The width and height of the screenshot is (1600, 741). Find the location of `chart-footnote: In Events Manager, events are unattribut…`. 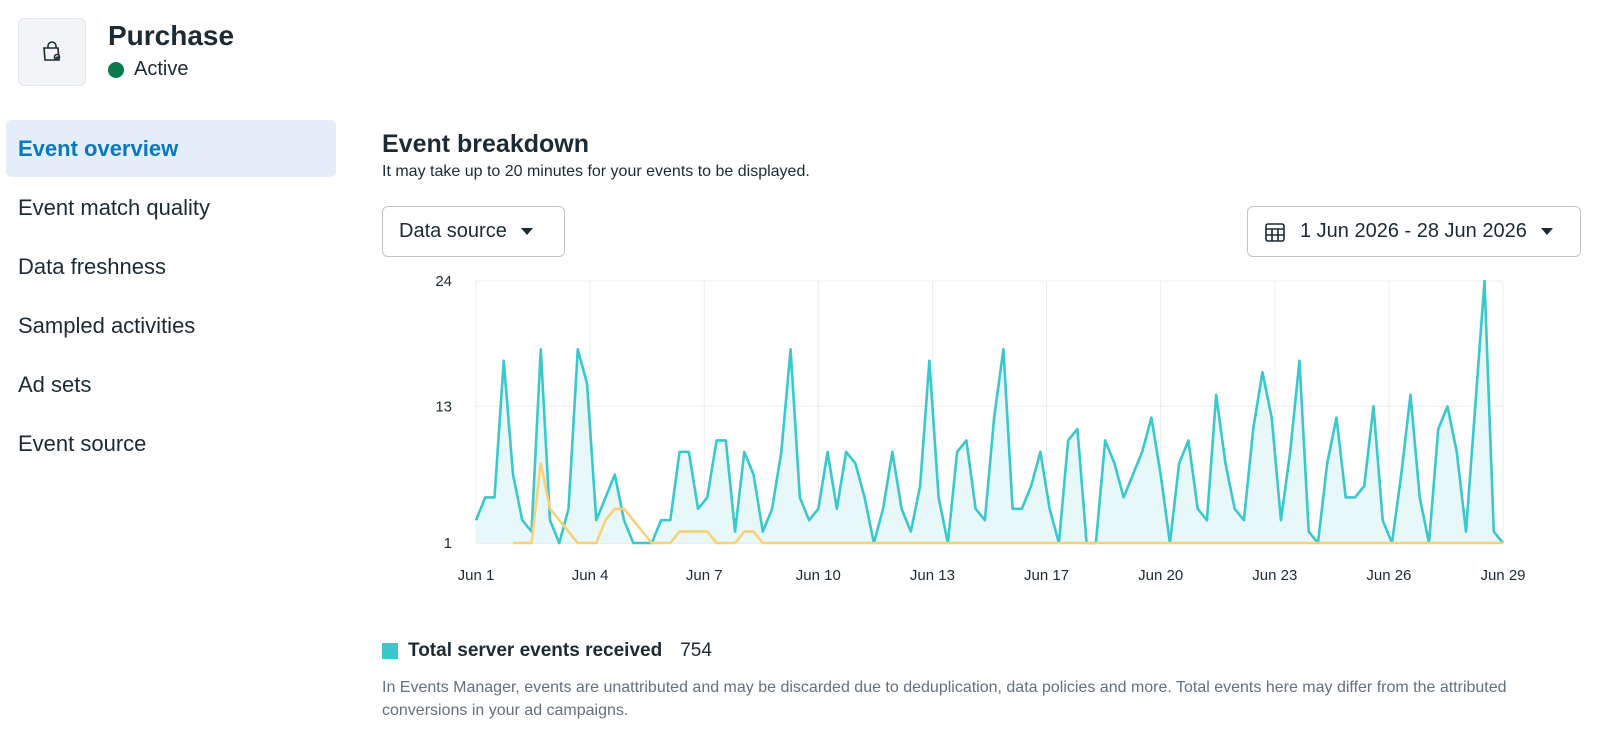

chart-footnote: In Events Manager, events are unattribut… is located at coordinates (944, 699).